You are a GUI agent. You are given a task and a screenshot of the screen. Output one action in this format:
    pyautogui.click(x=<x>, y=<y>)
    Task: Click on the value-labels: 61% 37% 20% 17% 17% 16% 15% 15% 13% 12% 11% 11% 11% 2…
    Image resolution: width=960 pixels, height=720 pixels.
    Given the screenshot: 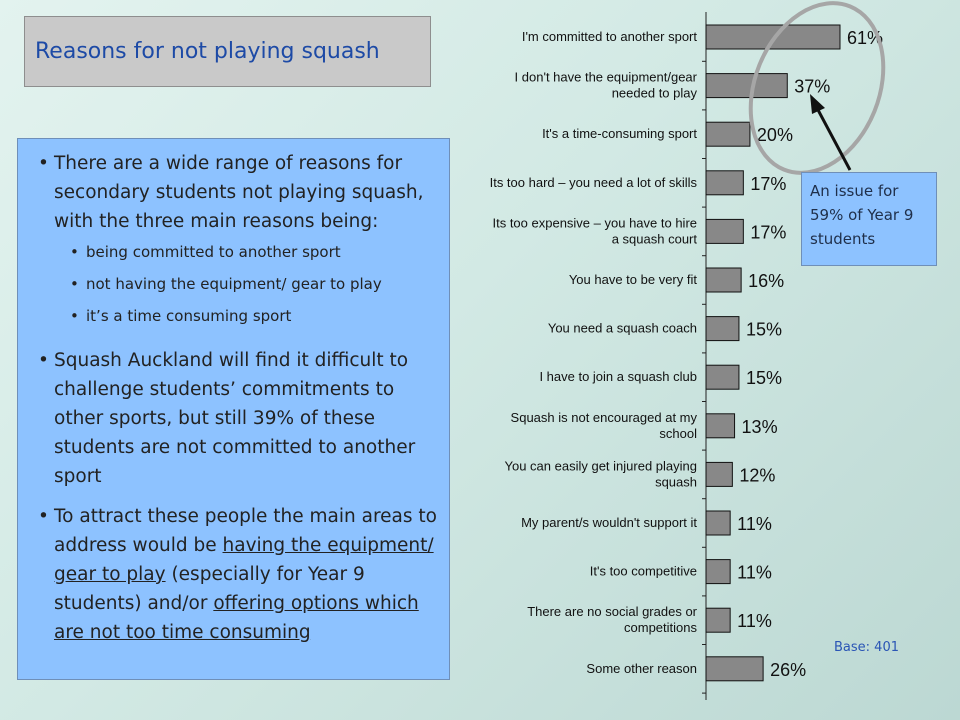 What is the action you would take?
    pyautogui.click(x=810, y=354)
    